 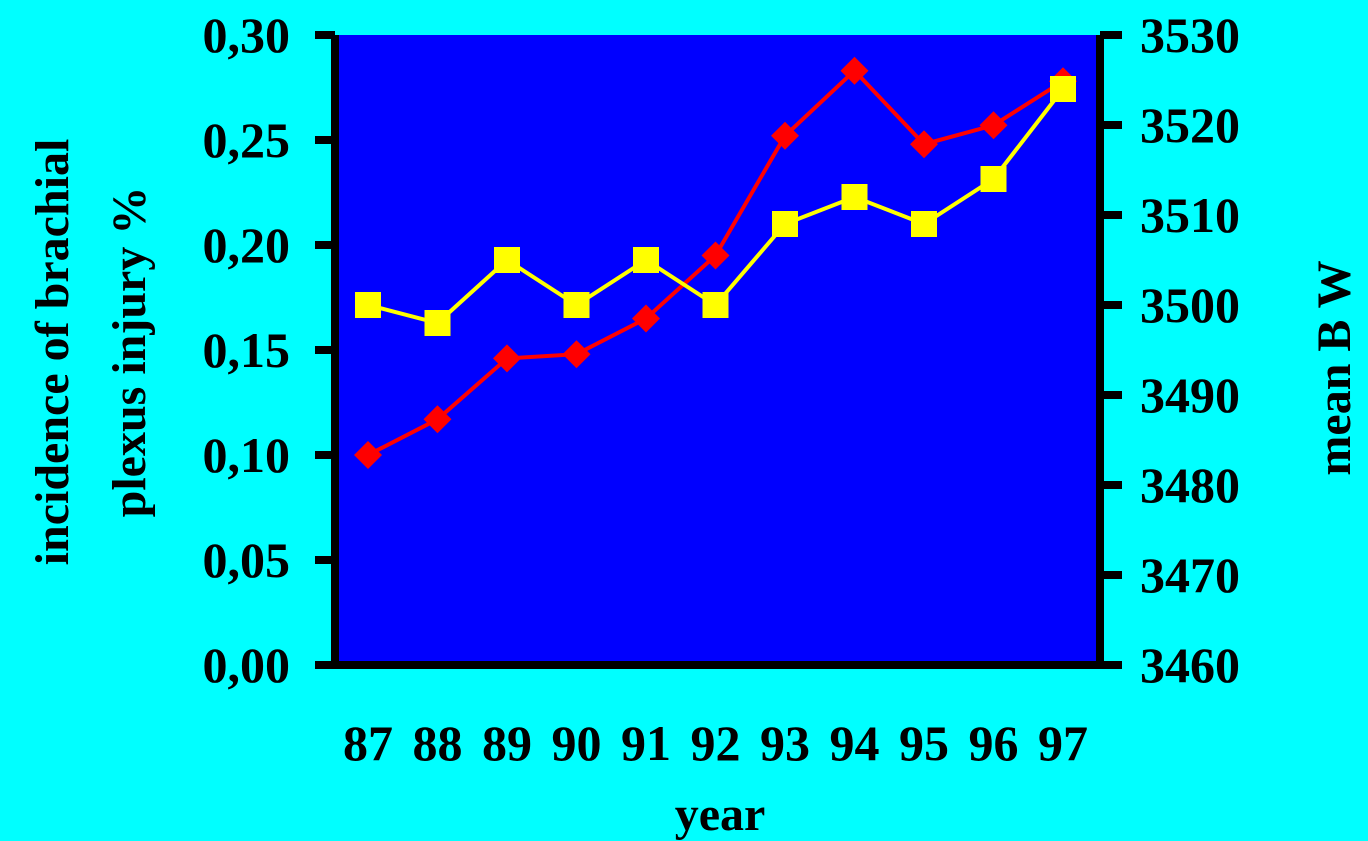 I want to click on x-tick-label: 96, so click(x=994, y=743).